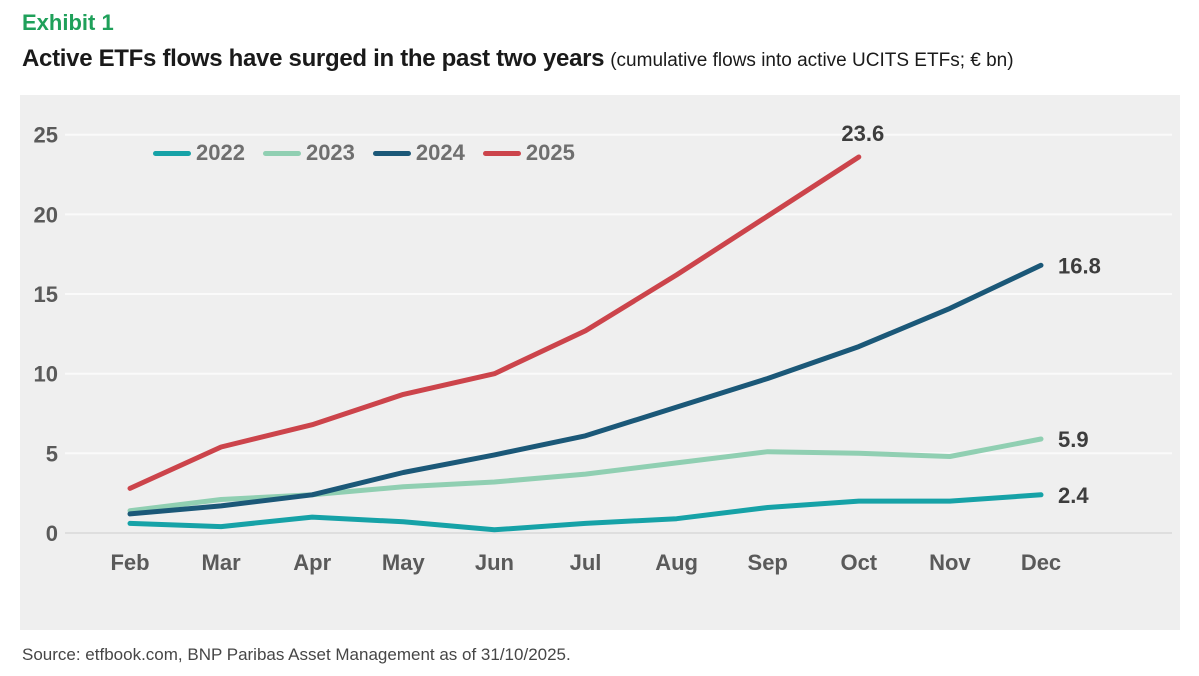  What do you see at coordinates (862, 133) in the screenshot?
I see `data-label-2025: 23.6` at bounding box center [862, 133].